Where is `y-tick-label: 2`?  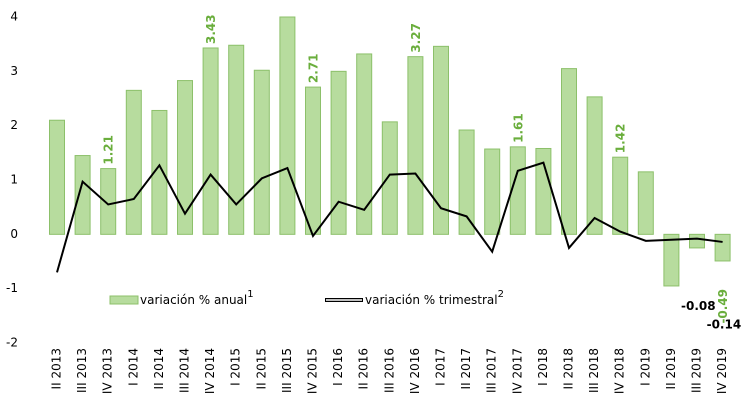 y-tick-label: 2 is located at coordinates (14, 125).